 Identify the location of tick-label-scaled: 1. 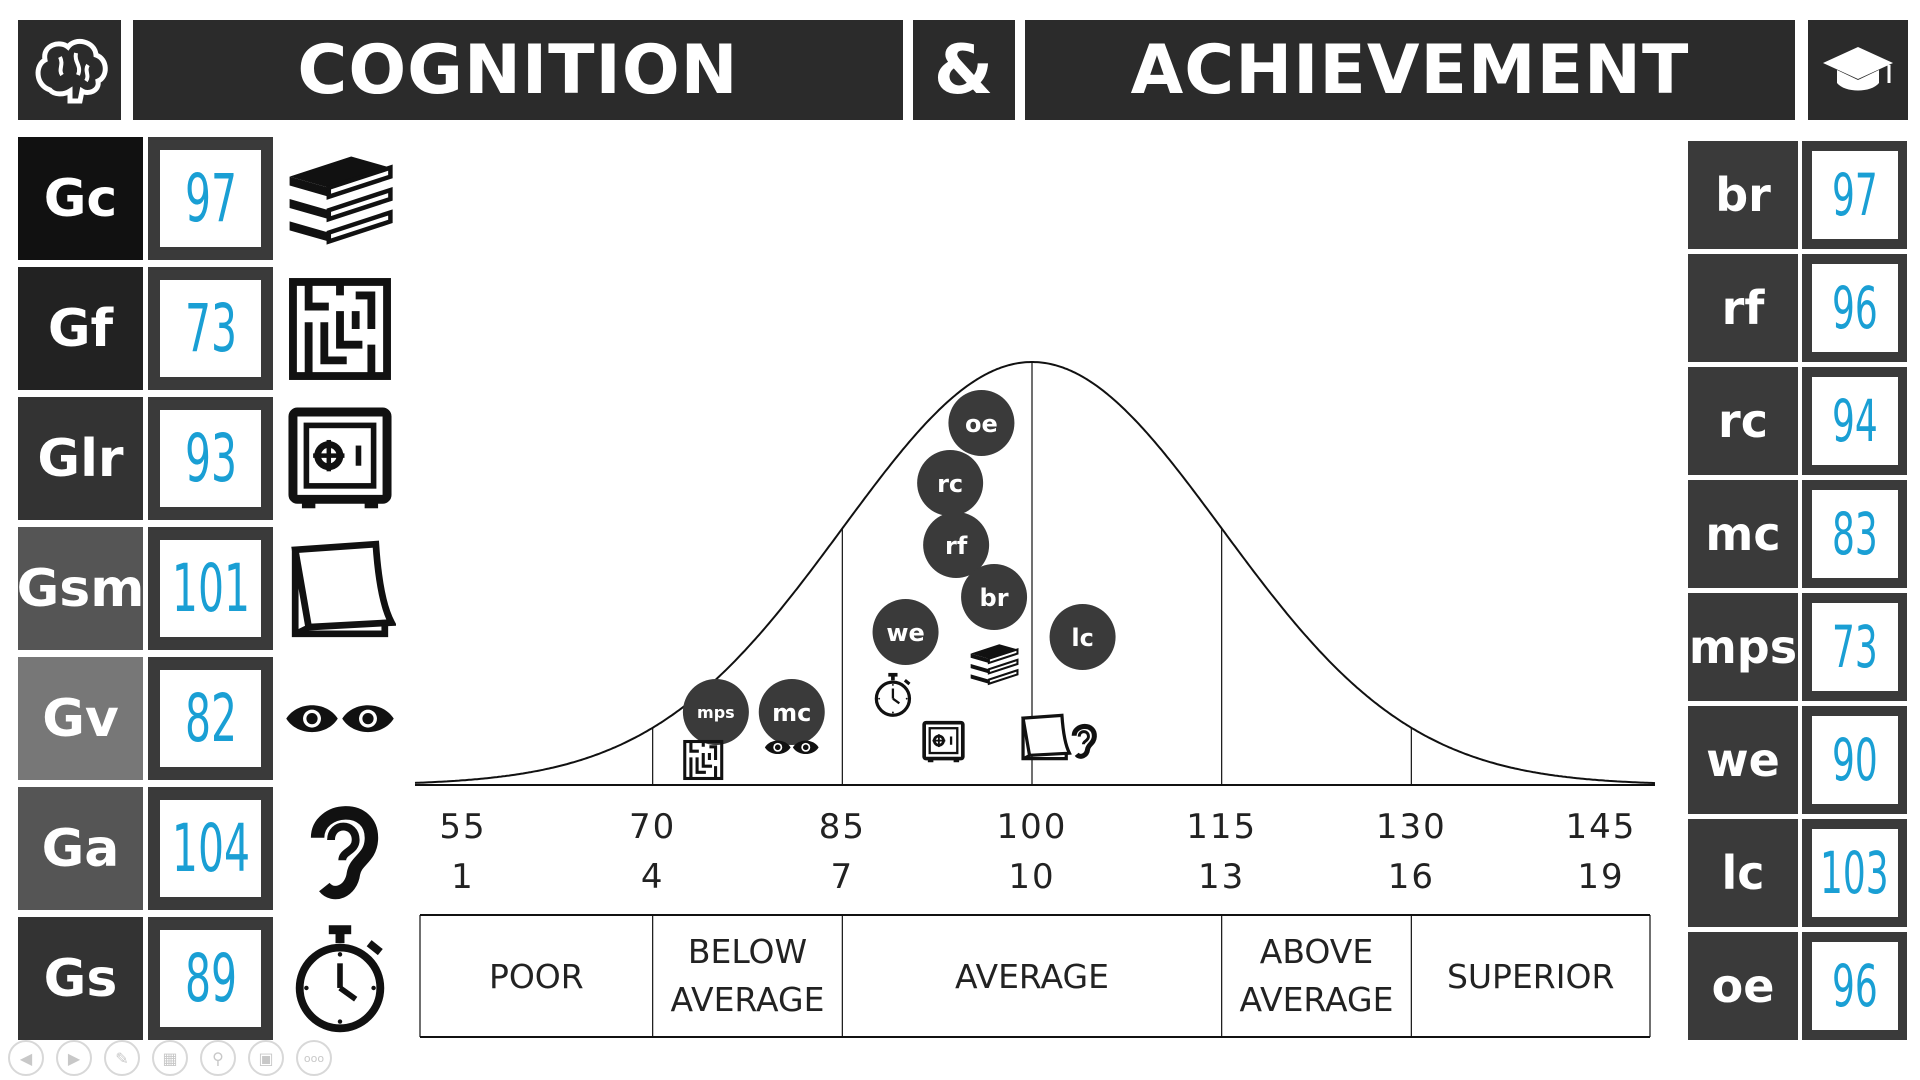
(463, 877).